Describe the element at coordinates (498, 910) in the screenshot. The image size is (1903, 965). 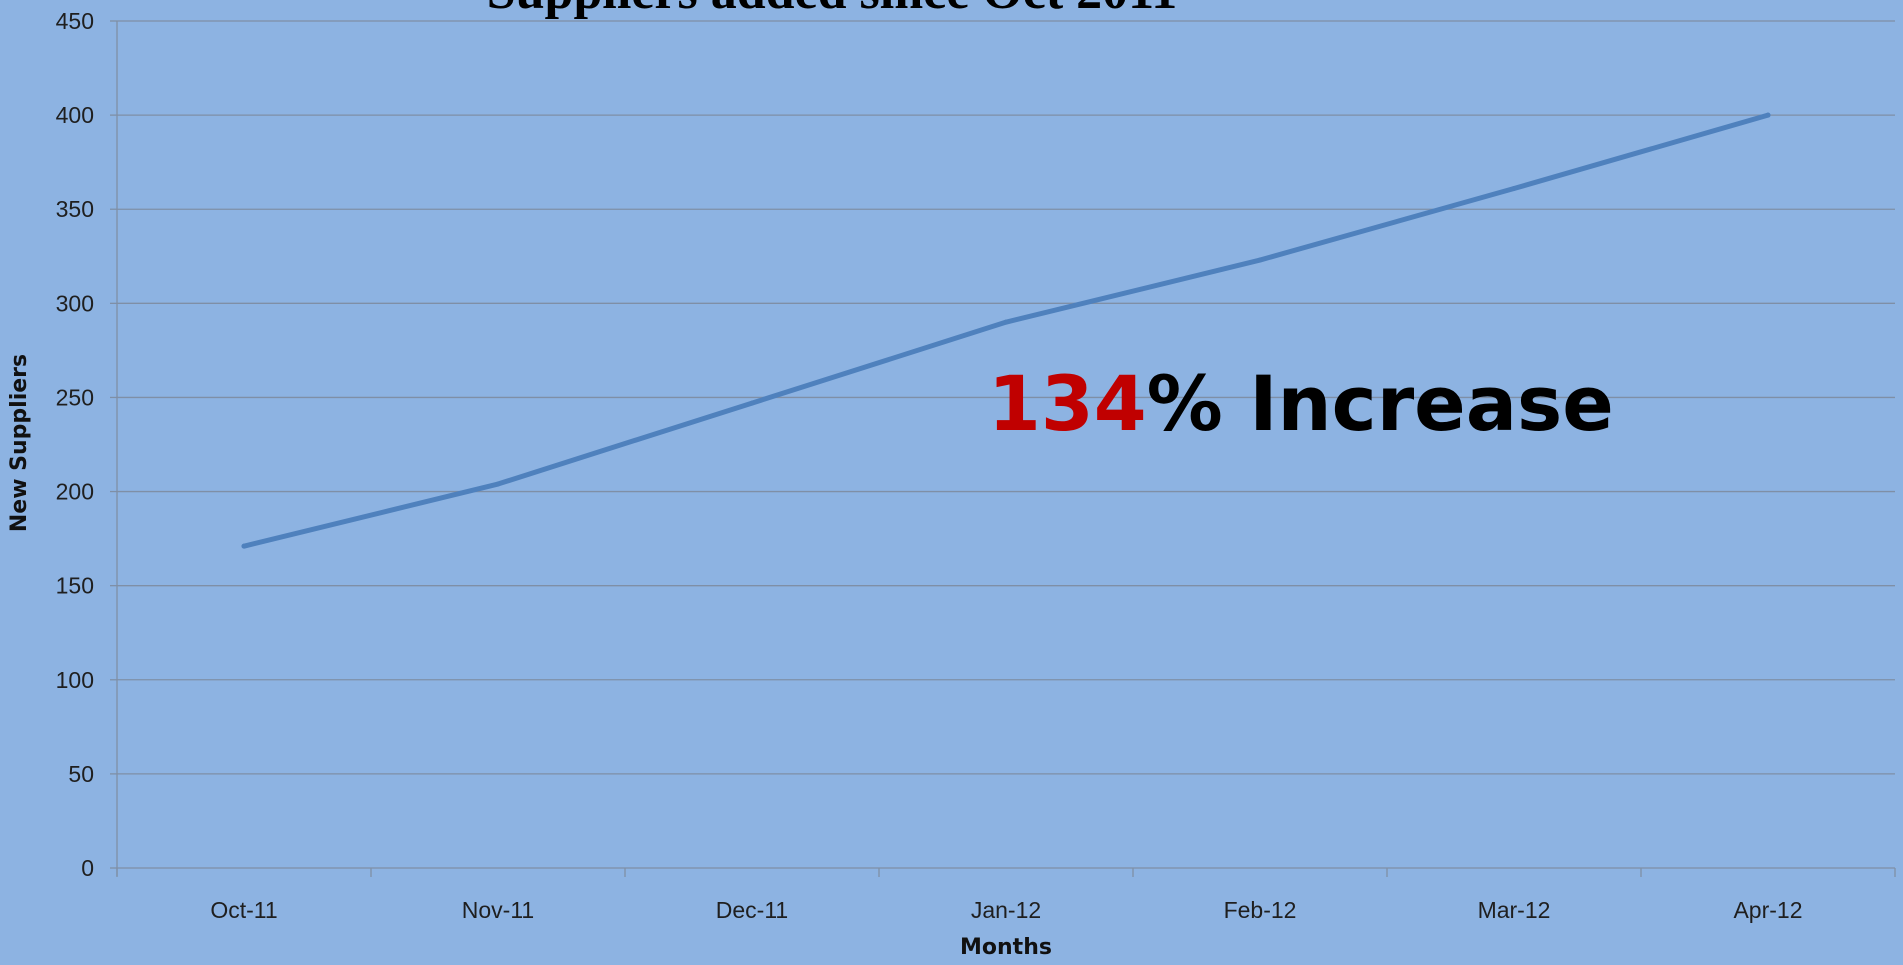
I see `x-tick-label-nov-11: Nov-11` at that location.